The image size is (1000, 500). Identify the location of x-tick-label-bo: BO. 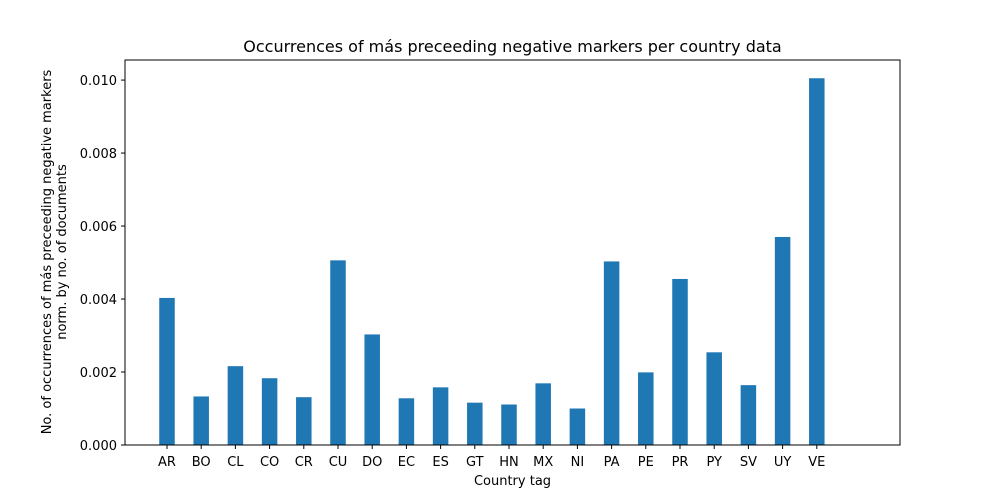
(201, 462).